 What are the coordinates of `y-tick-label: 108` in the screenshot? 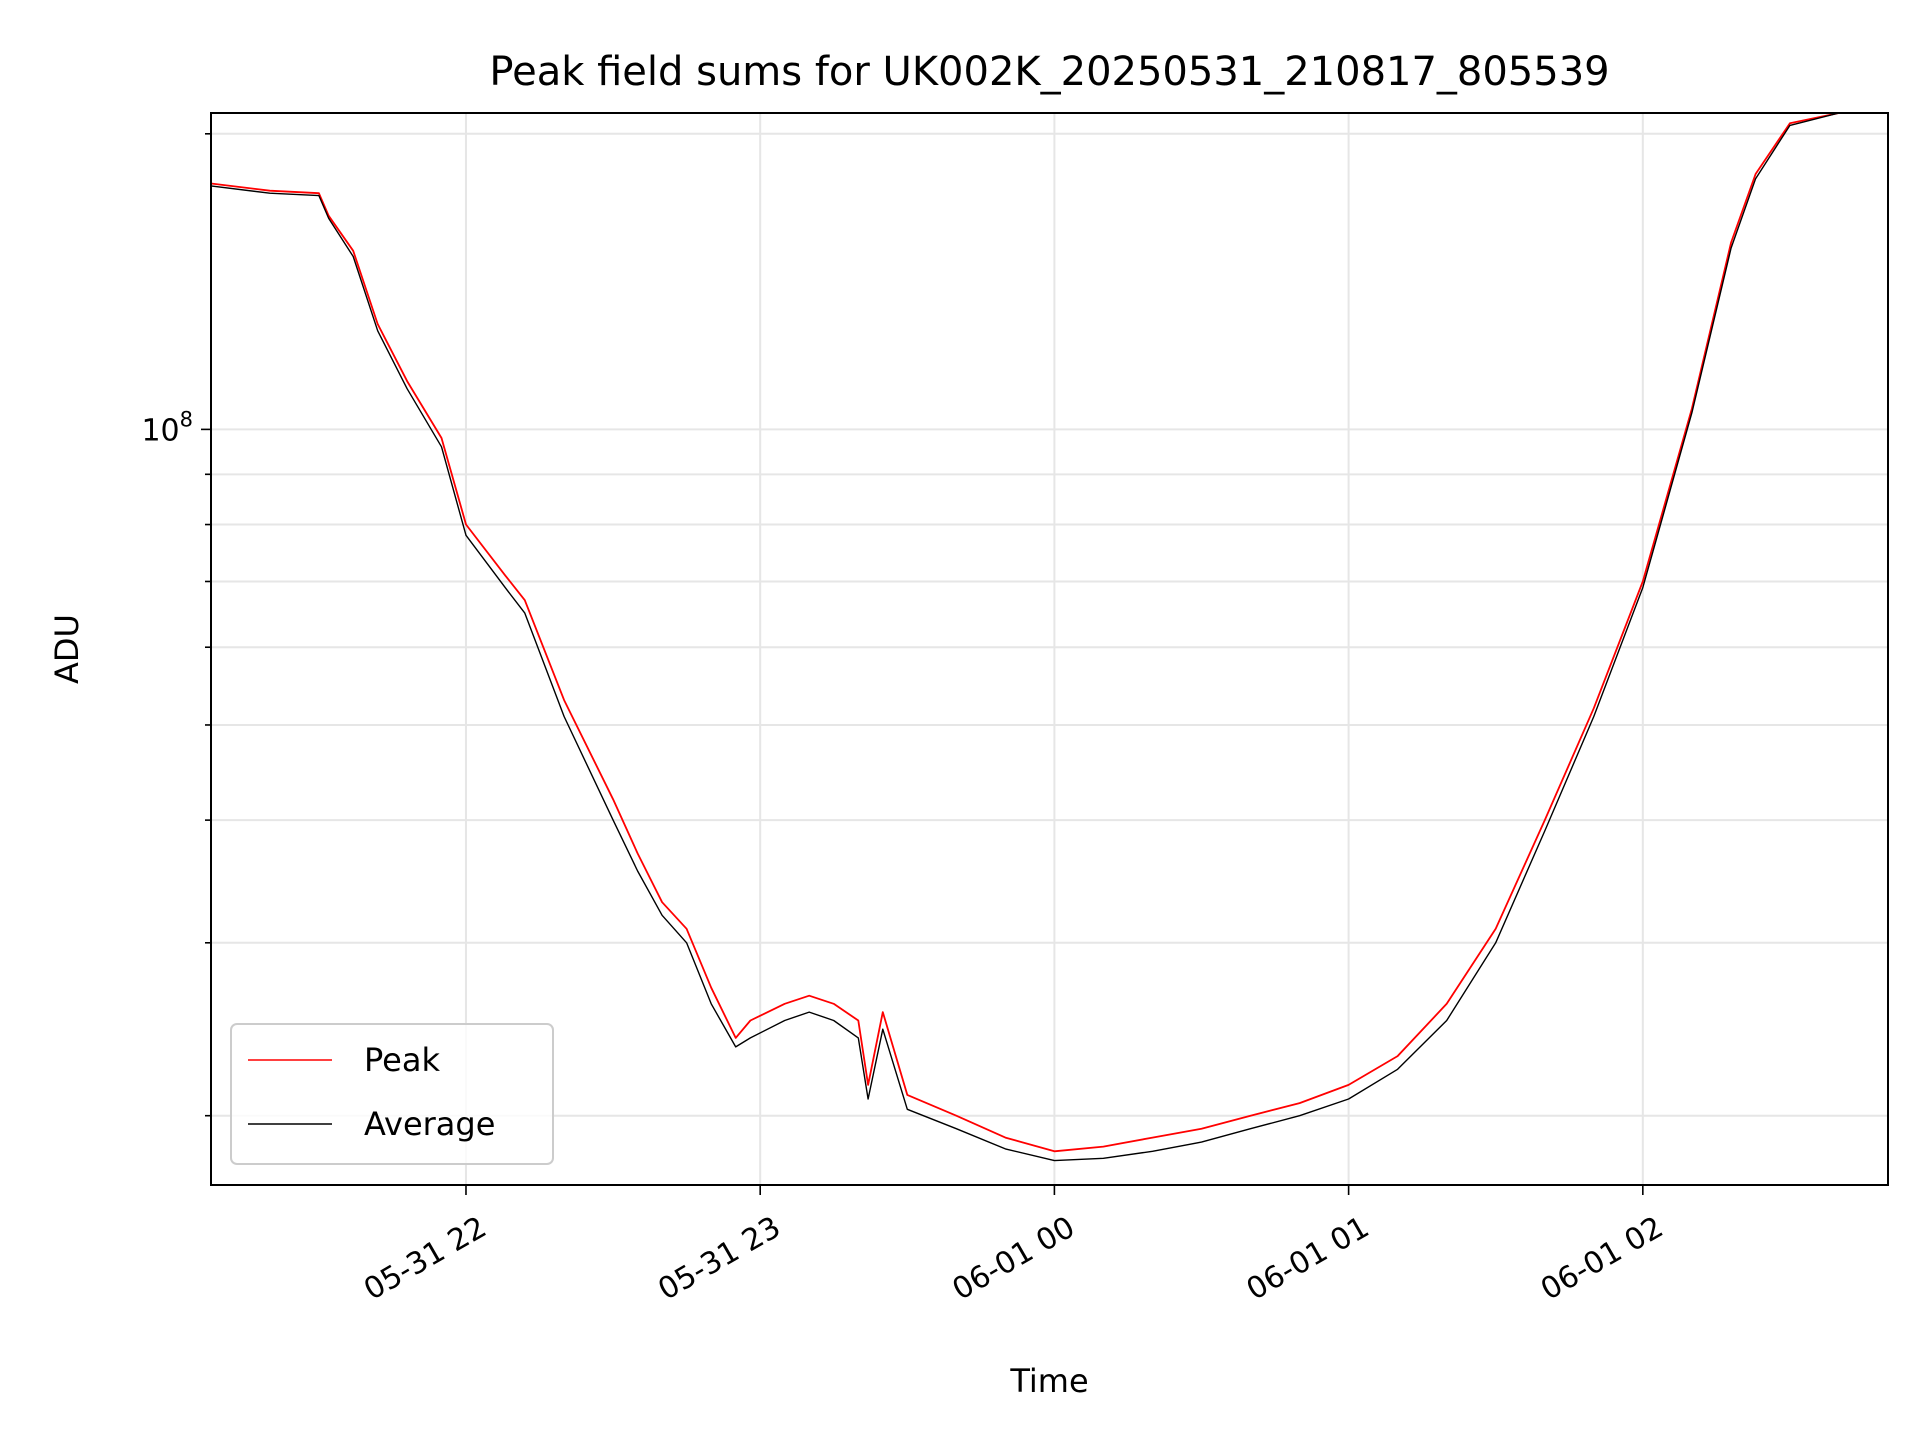 It's located at (167, 427).